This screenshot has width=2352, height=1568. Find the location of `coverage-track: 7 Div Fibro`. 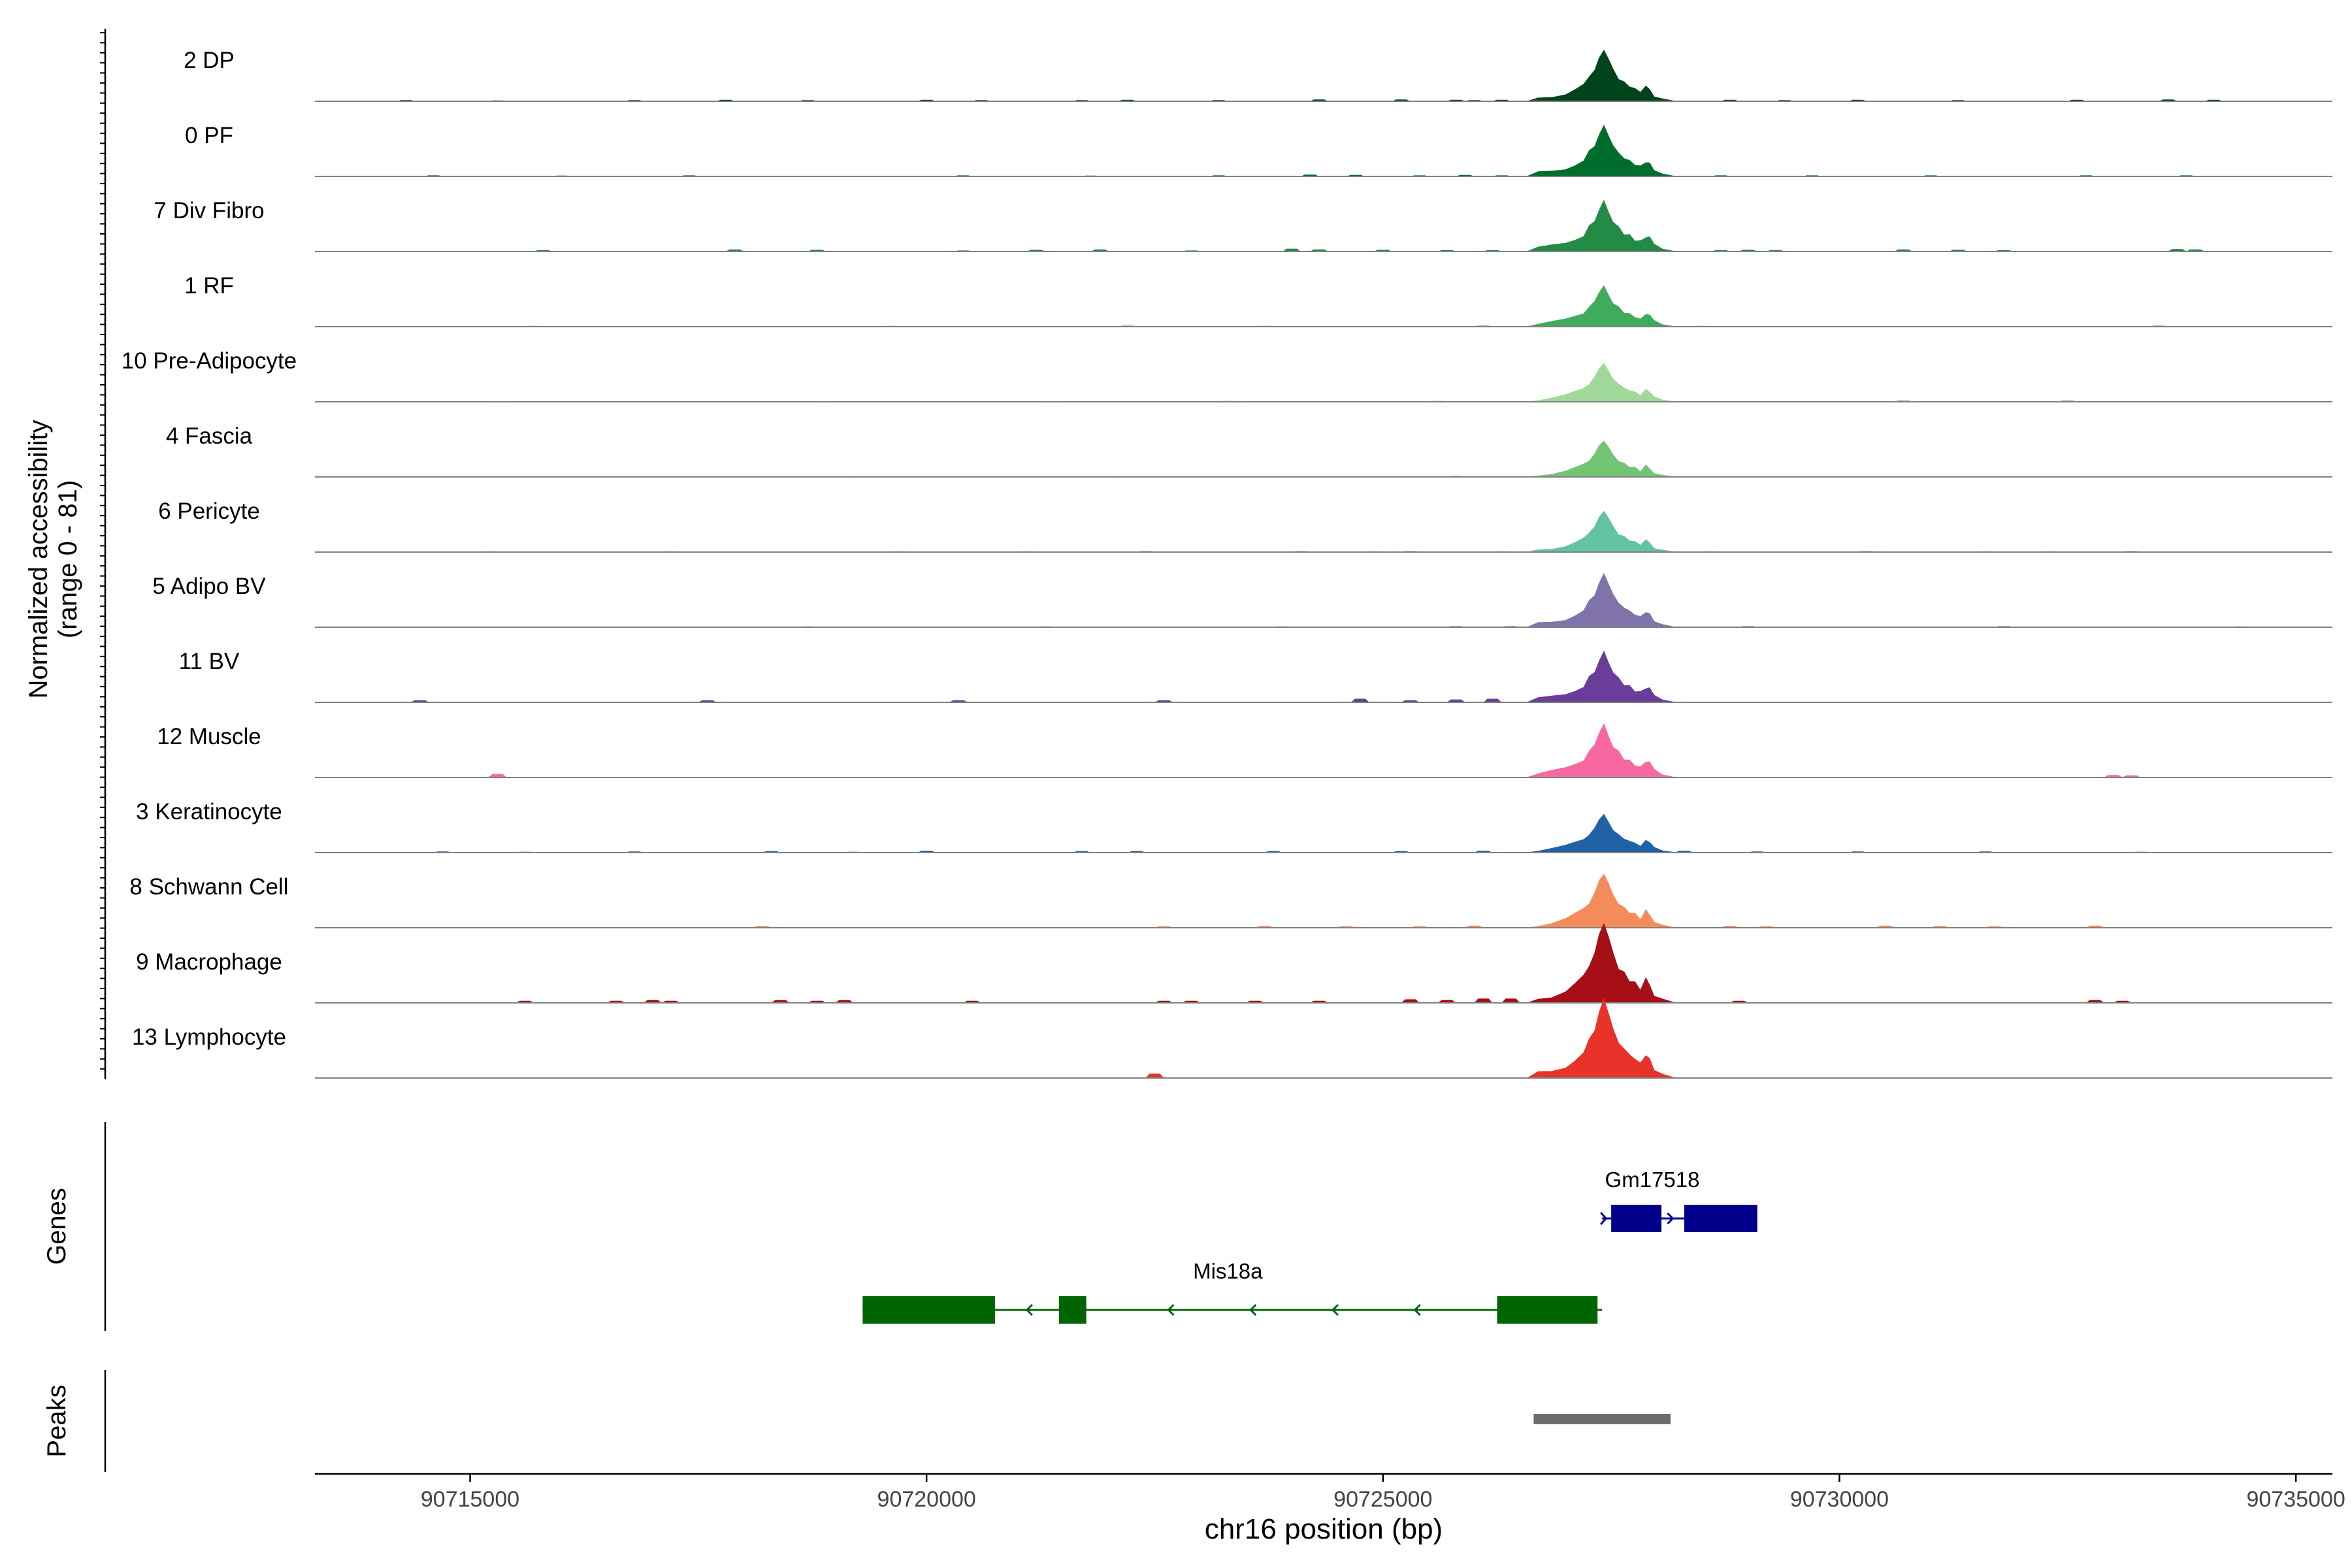

coverage-track: 7 Div Fibro is located at coordinates (1243, 225).